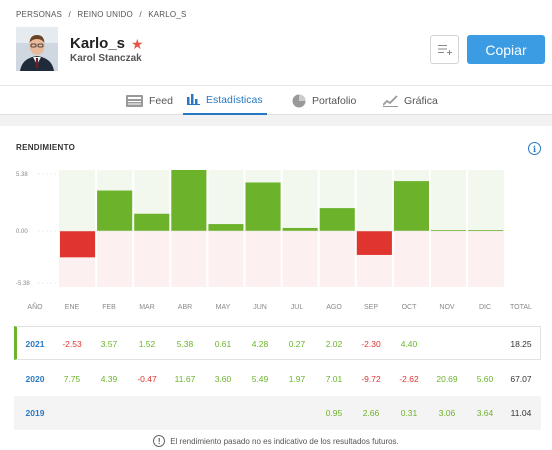 The height and width of the screenshot is (450, 552). Describe the element at coordinates (521, 307) in the screenshot. I see `column-header: TOTAL` at that location.